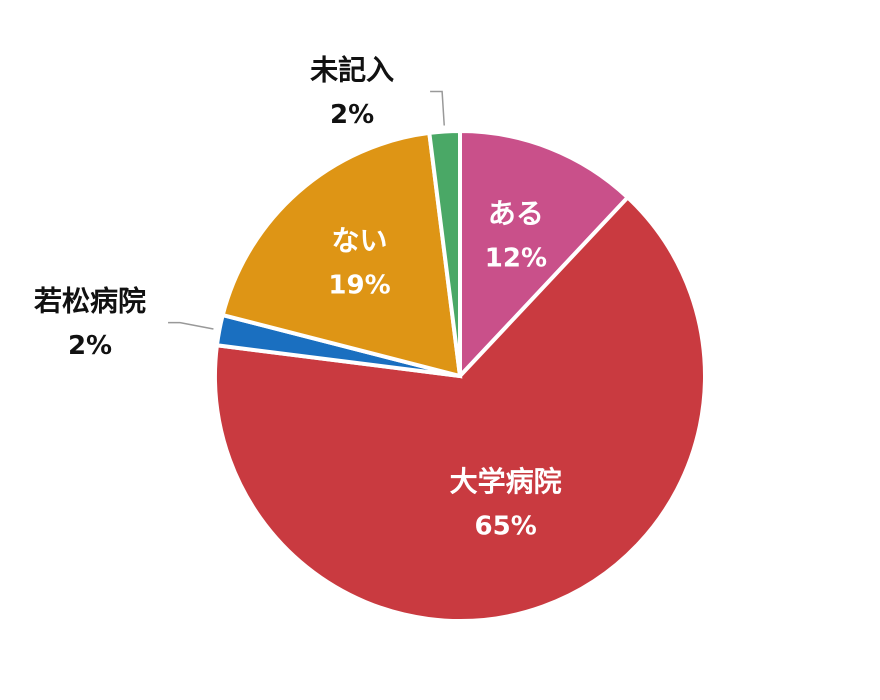 This screenshot has height=700, width=880. I want to click on slice-category-label: 若松病院, so click(90, 301).